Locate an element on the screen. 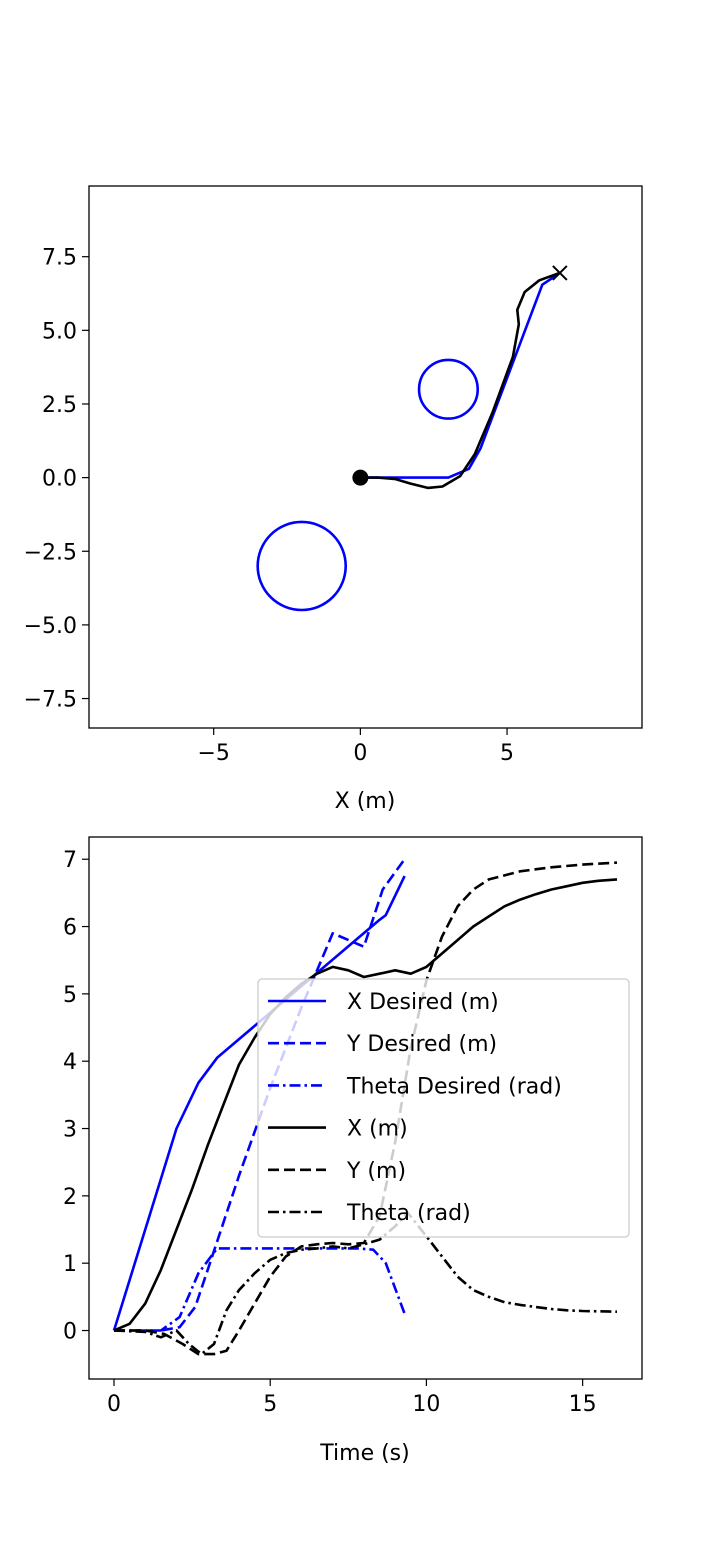 This screenshot has width=714, height=1550. y-ticks: 0 1 2 3 4 5 6 7 is located at coordinates (76, 1096).